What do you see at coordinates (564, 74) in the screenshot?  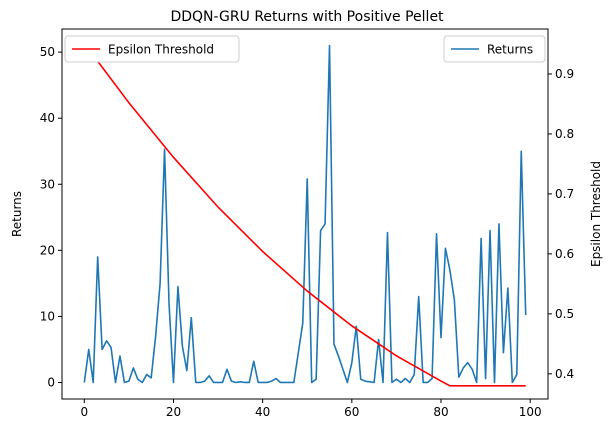 I see `y2-tick-label: 0.9` at bounding box center [564, 74].